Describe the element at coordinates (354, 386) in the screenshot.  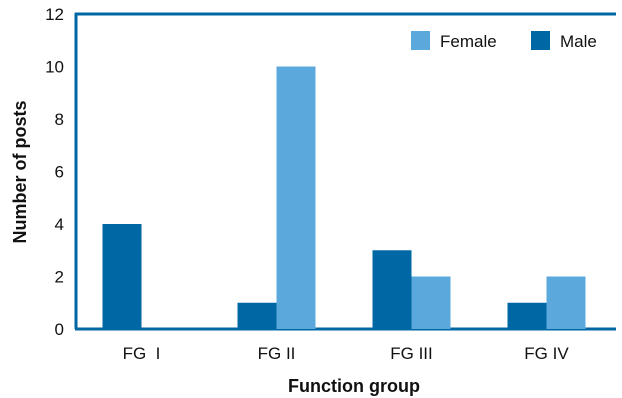
I see `x-axis-title: Function group` at that location.